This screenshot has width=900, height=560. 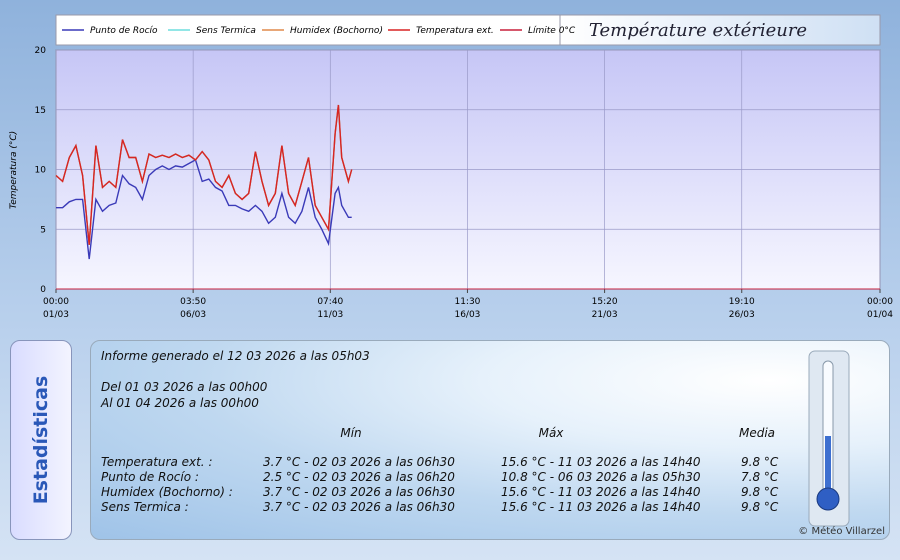 What do you see at coordinates (841, 531) in the screenshot?
I see `credit: © Météo Villarzel` at bounding box center [841, 531].